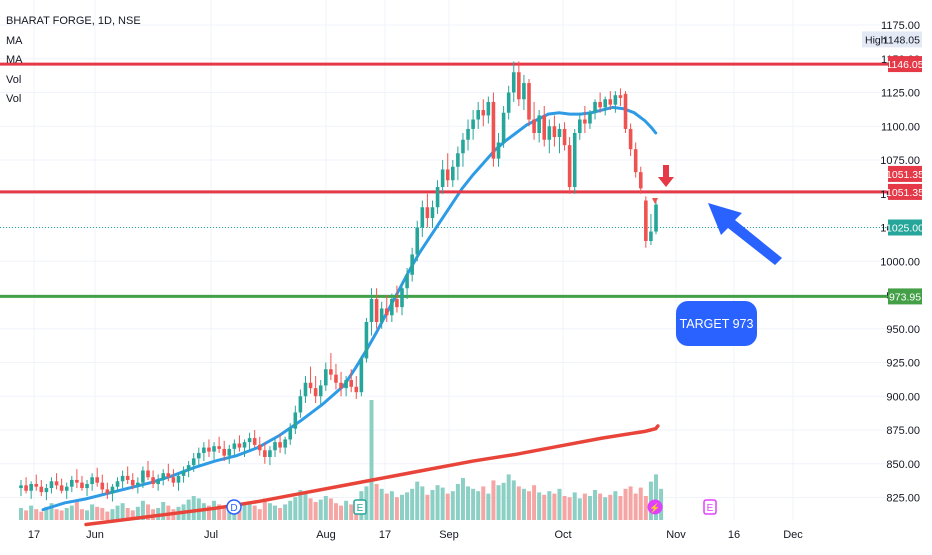  Describe the element at coordinates (903, 431) in the screenshot. I see `y-tick-label: 875.00` at that location.